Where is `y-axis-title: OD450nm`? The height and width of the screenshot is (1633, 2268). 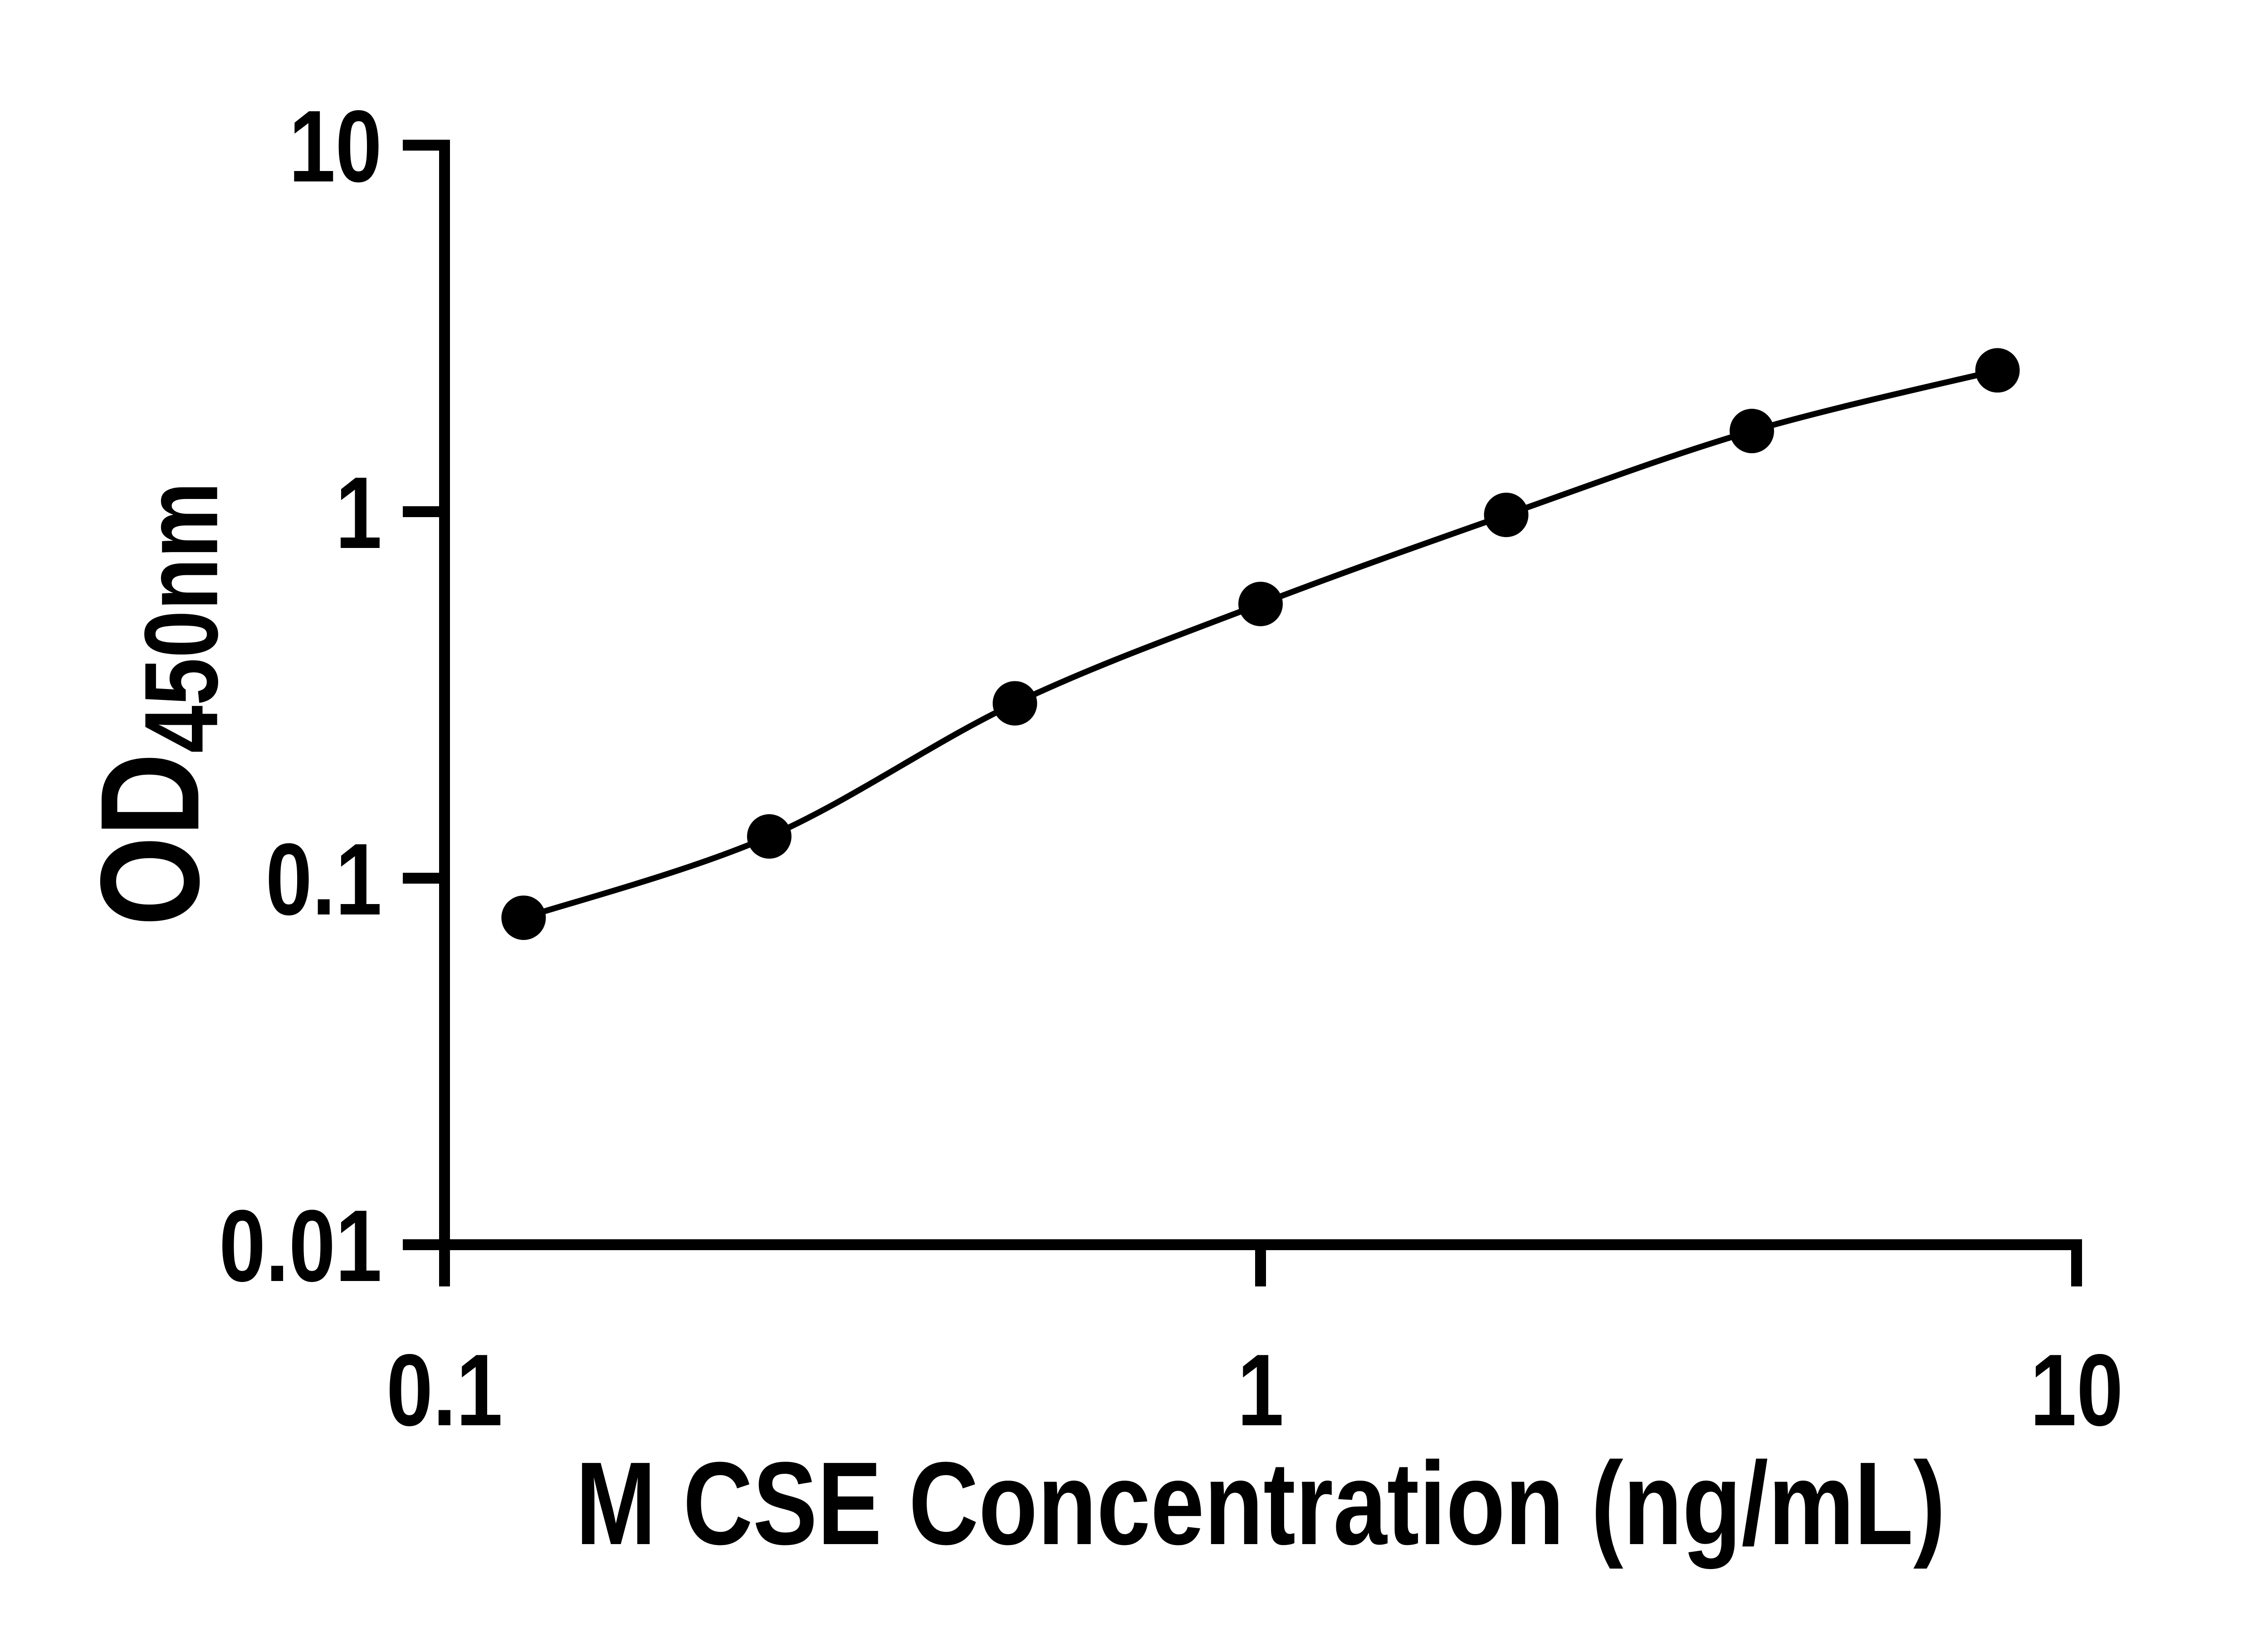
y-axis-title: OD450nm is located at coordinates (155, 704).